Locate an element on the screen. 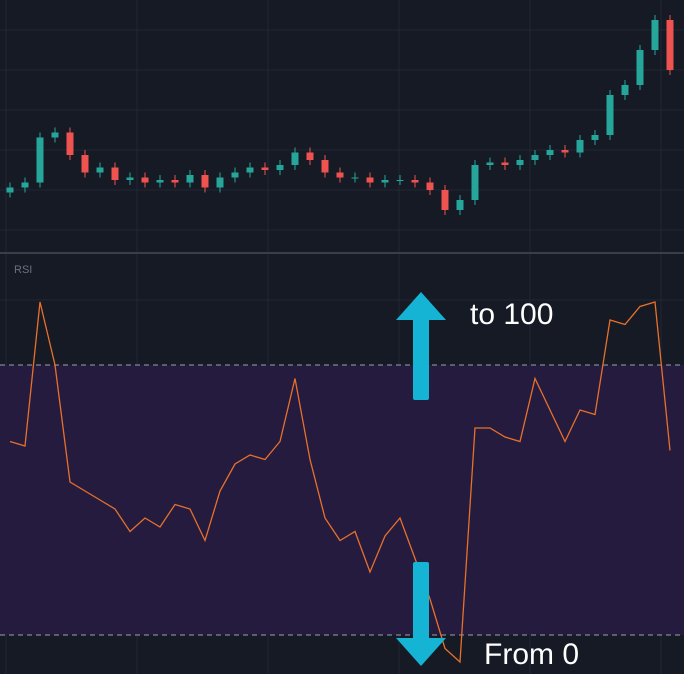 This screenshot has width=684, height=674. annotation: to 100 is located at coordinates (511, 314).